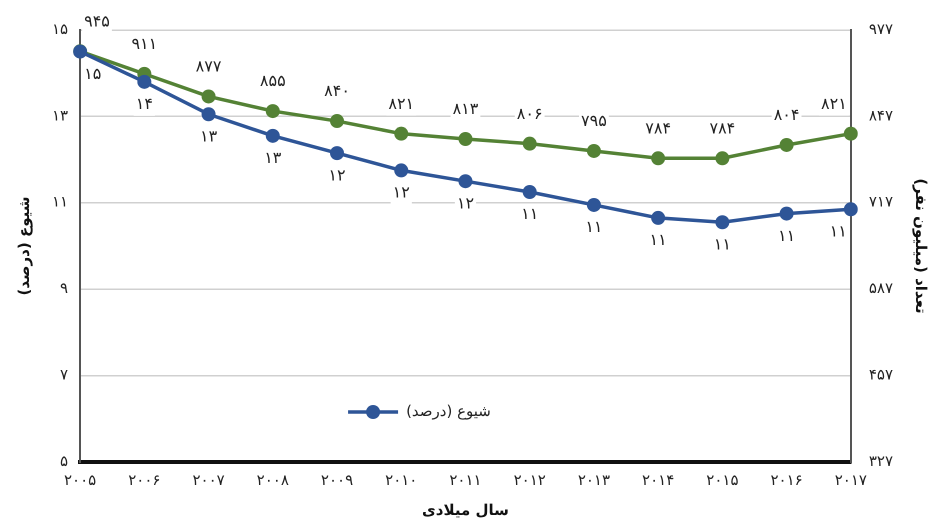 The height and width of the screenshot is (526, 945). I want to click on x-tick-label: ۲۰۱۰, so click(401, 479).